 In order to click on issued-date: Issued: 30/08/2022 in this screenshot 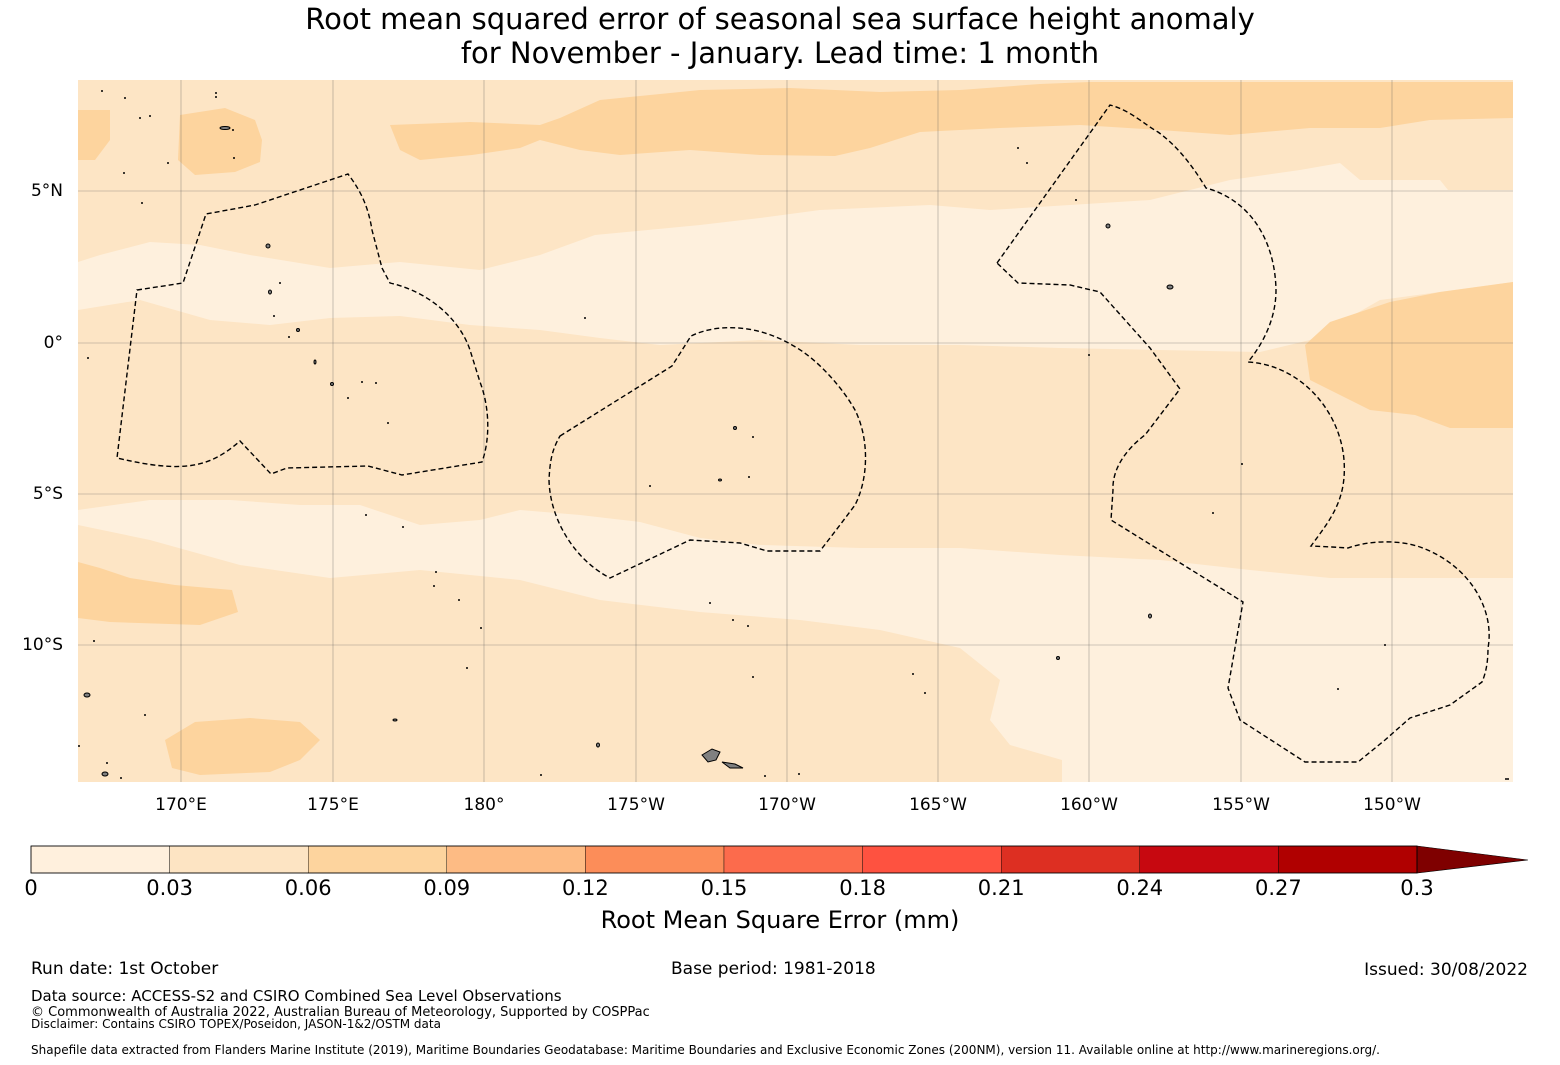, I will do `click(1446, 970)`.